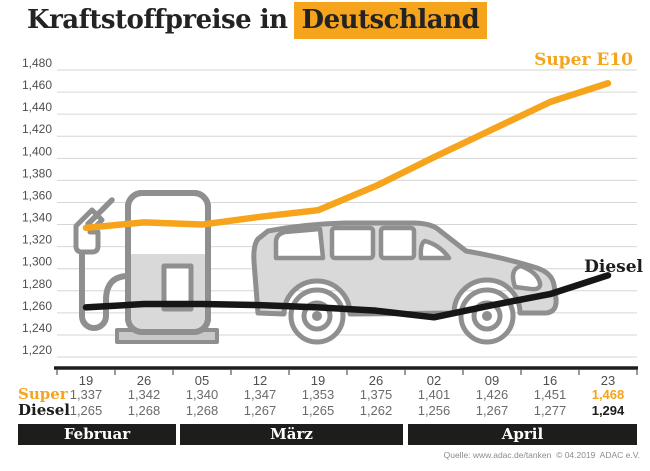 Image resolution: width=650 pixels, height=471 pixels. I want to click on week-label: 09, so click(492, 380).